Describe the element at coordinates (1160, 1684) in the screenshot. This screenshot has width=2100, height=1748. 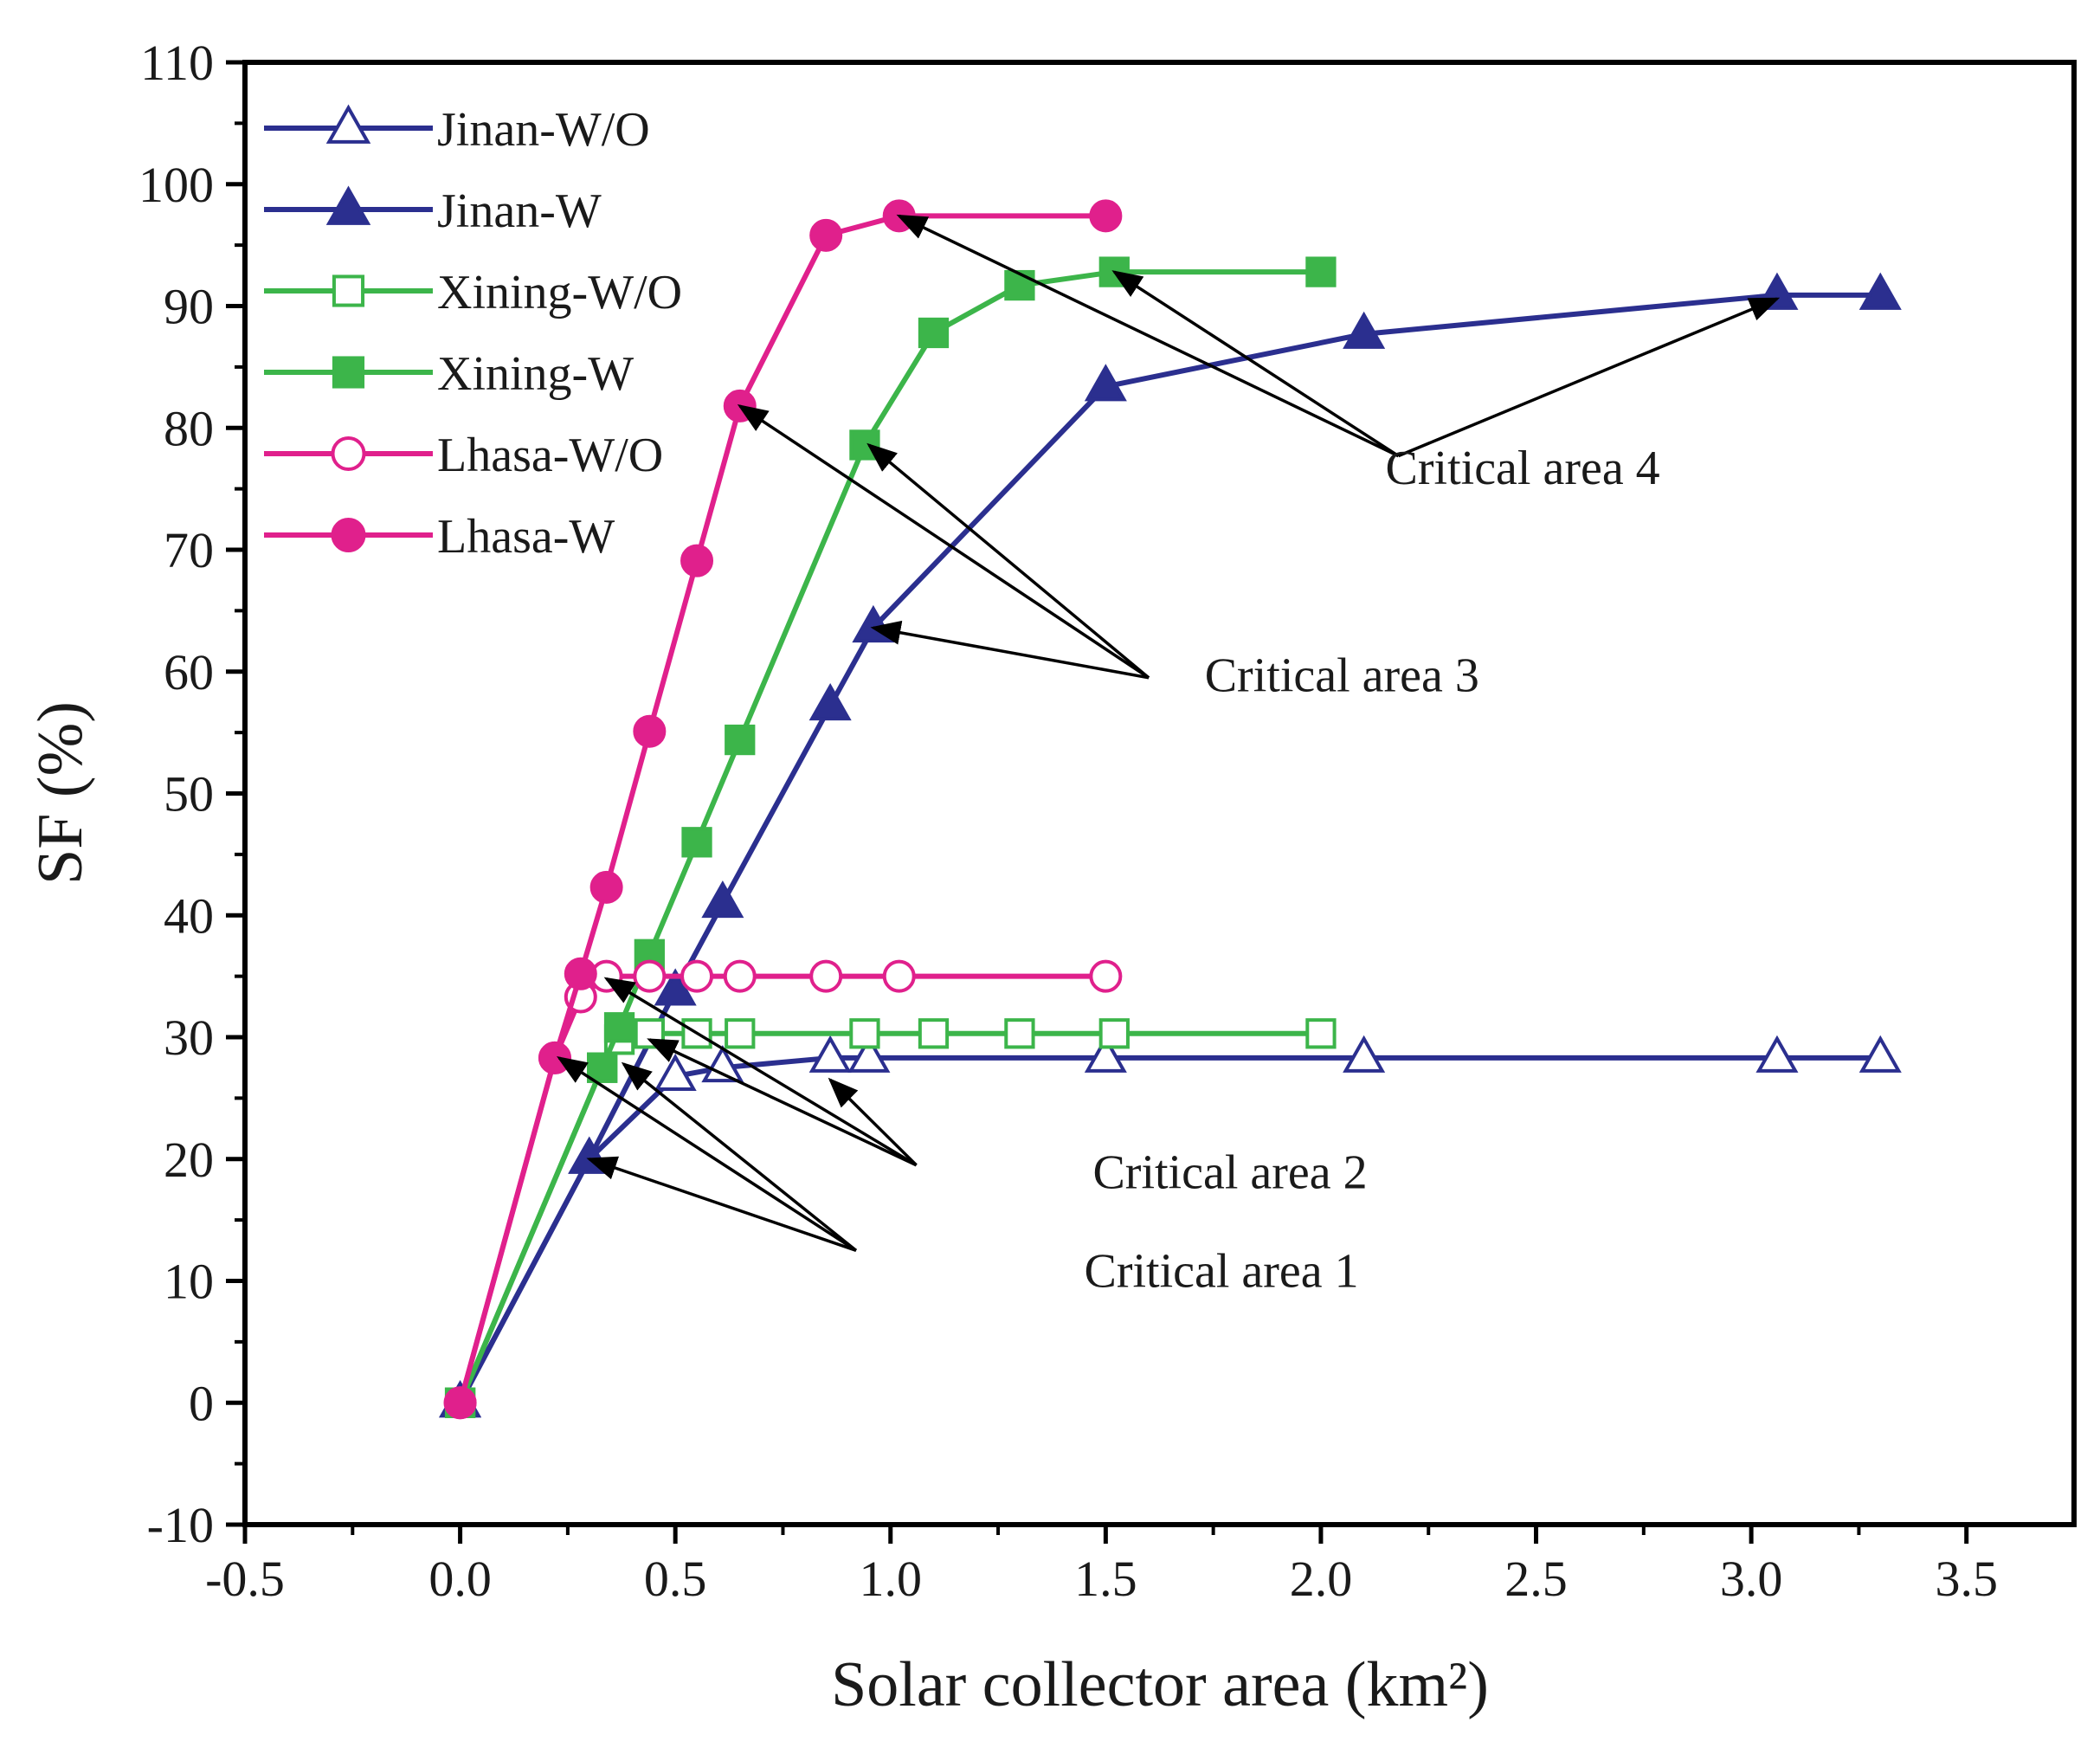
I see `x-axis-title: Solar collector area (km²)` at that location.